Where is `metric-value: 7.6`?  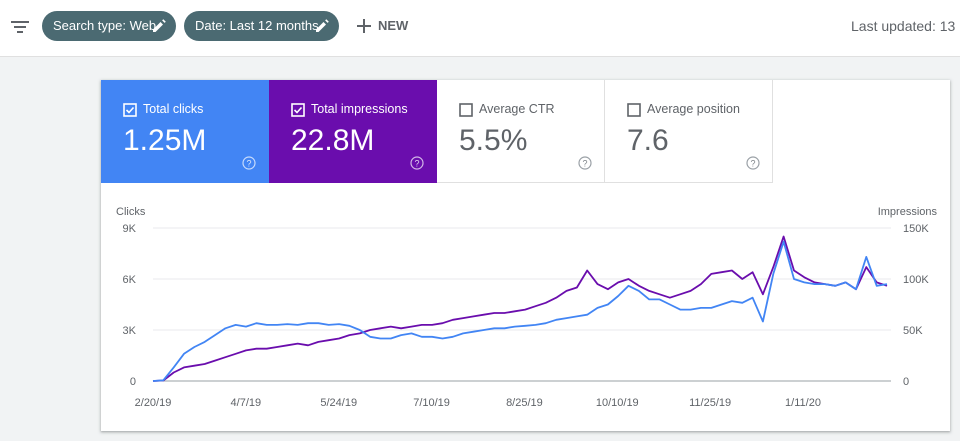
metric-value: 7.6 is located at coordinates (648, 140).